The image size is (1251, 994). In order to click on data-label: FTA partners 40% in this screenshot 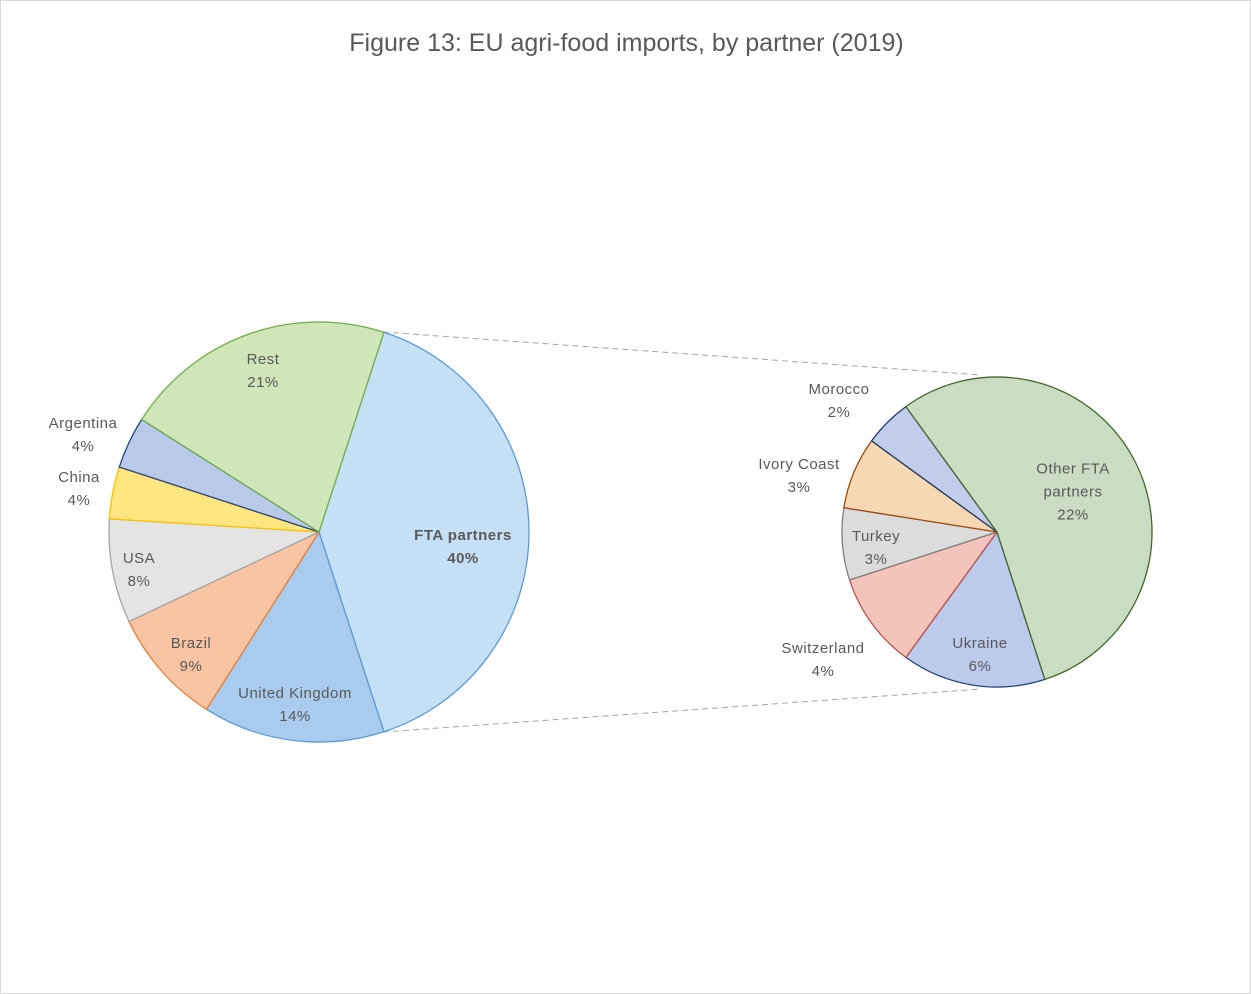, I will do `click(463, 547)`.